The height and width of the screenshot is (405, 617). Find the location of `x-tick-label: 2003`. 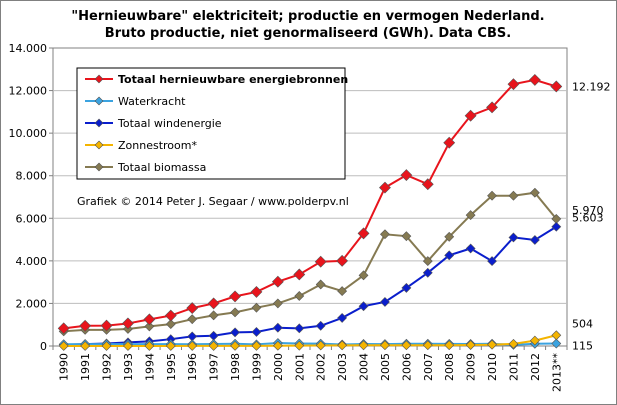

x-tick-label: 2003 is located at coordinates (342, 367).